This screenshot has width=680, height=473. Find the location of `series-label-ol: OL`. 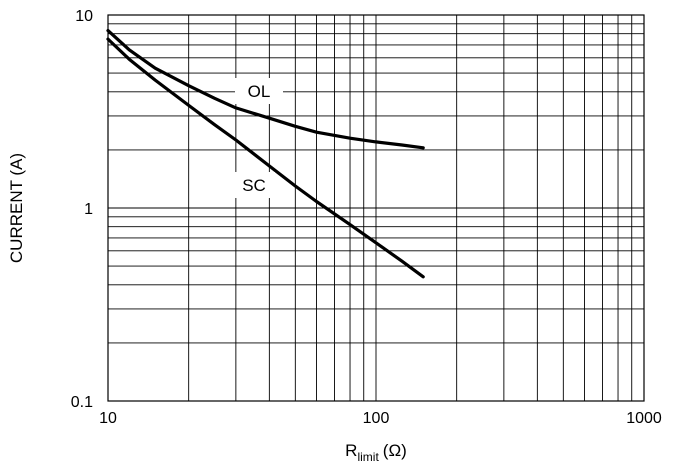

series-label-ol: OL is located at coordinates (259, 91).